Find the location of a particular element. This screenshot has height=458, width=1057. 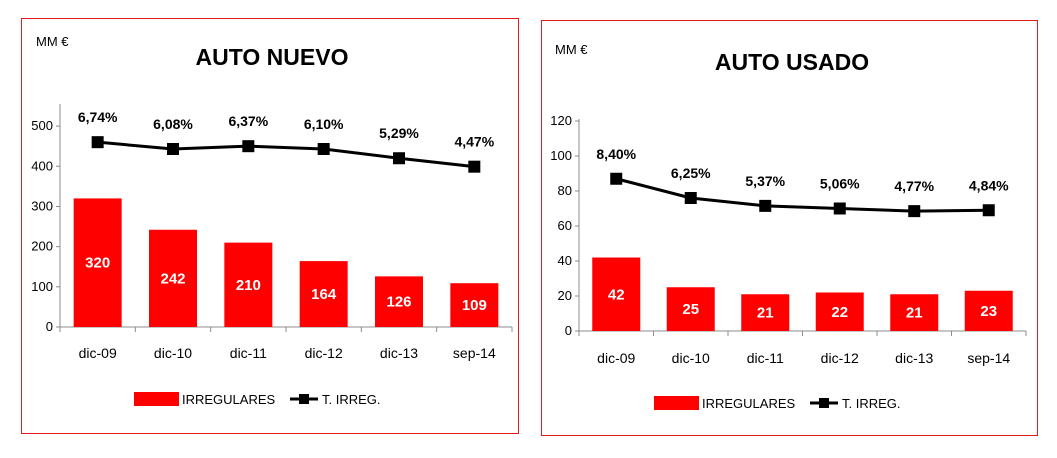

bar-value-label: 164 is located at coordinates (324, 294).